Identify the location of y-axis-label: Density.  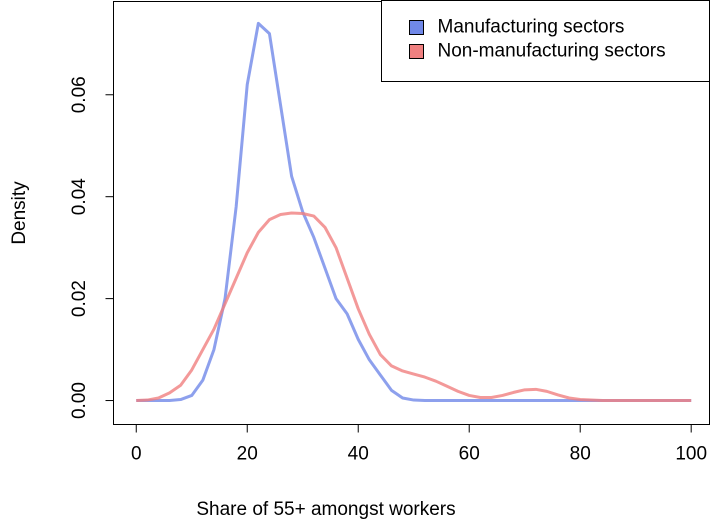
(19, 213).